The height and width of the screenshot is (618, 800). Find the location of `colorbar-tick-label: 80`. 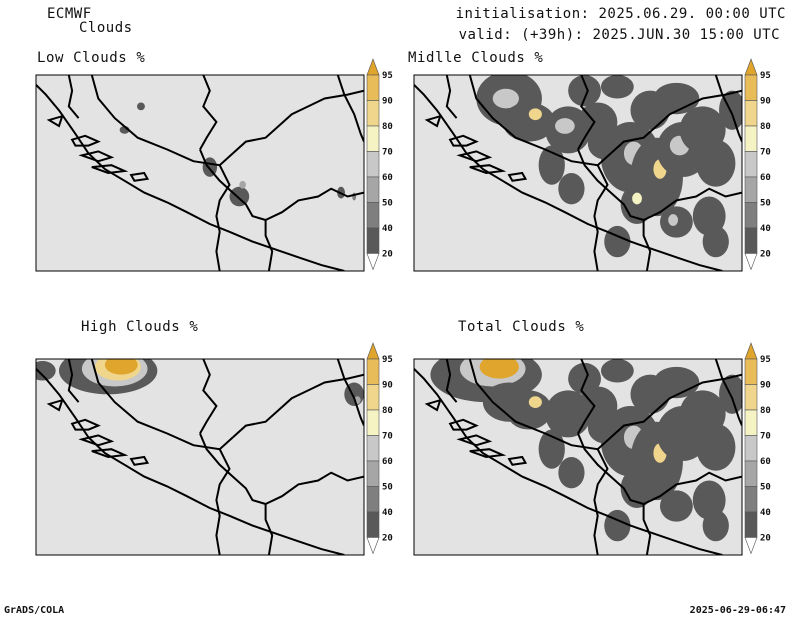

colorbar-tick-label: 80 is located at coordinates (387, 411).